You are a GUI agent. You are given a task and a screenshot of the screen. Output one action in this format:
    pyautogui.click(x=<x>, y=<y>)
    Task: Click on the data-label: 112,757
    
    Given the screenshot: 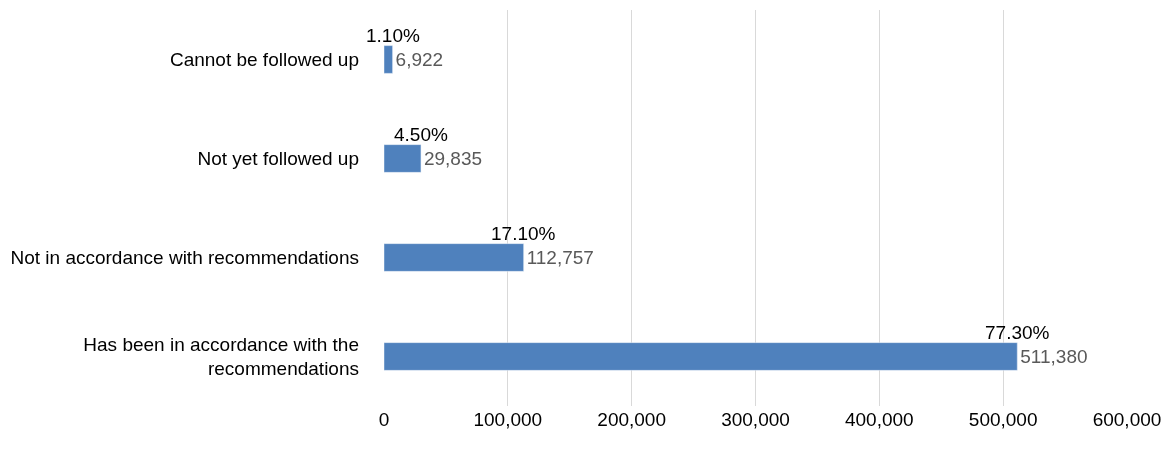 What is the action you would take?
    pyautogui.click(x=560, y=257)
    